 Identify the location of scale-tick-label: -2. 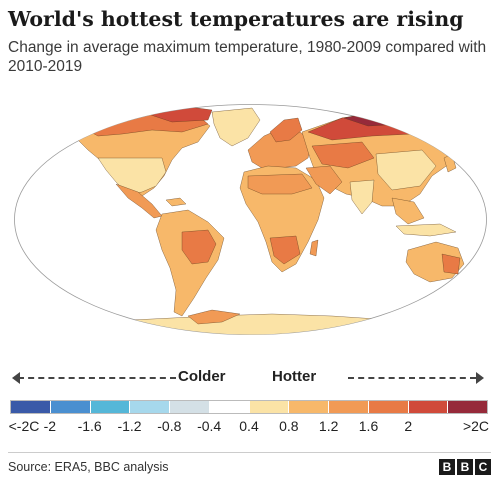
(50, 426).